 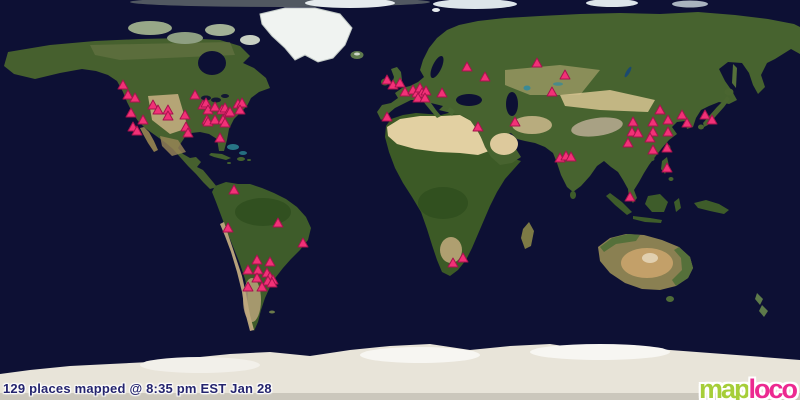 What do you see at coordinates (667, 190) in the screenshot?
I see `southeast-asia-islands` at bounding box center [667, 190].